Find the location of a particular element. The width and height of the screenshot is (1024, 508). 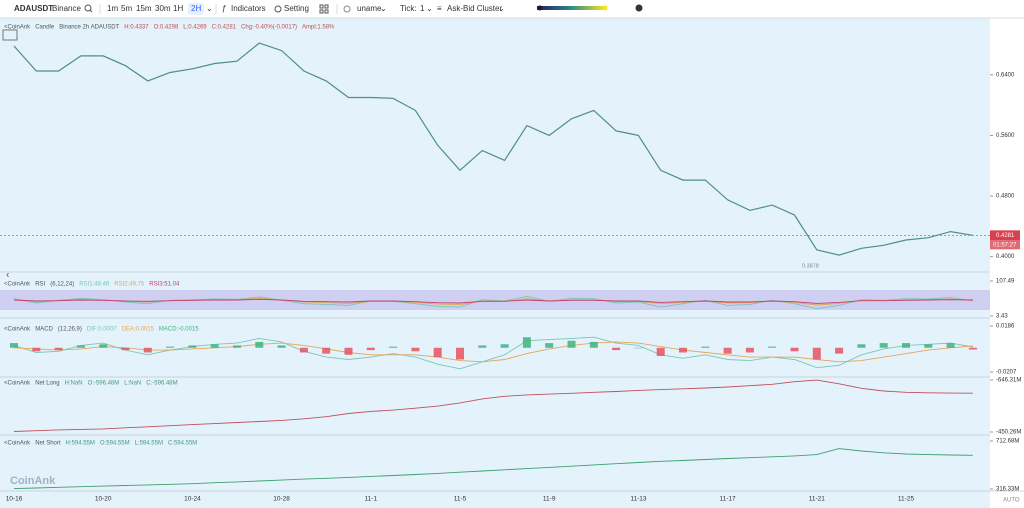

x-tick-label: 11-25 is located at coordinates (906, 499).